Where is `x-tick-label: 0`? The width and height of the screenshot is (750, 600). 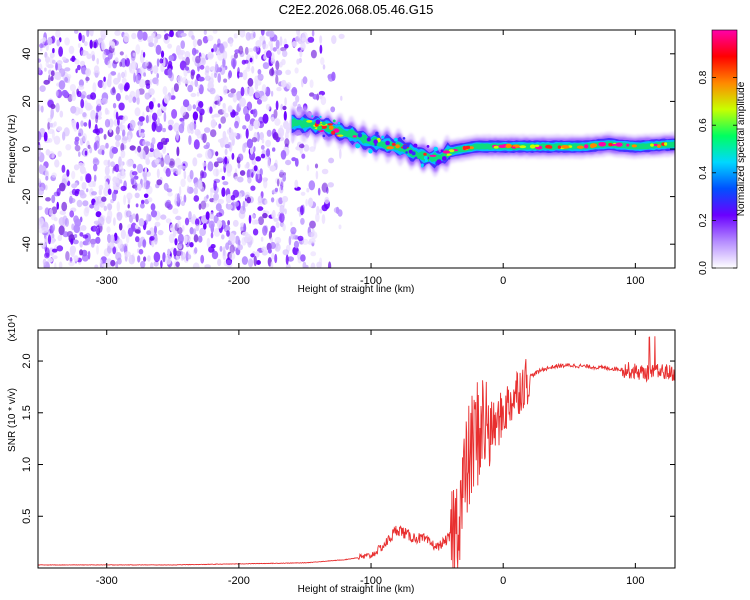 x-tick-label: 0 is located at coordinates (503, 281).